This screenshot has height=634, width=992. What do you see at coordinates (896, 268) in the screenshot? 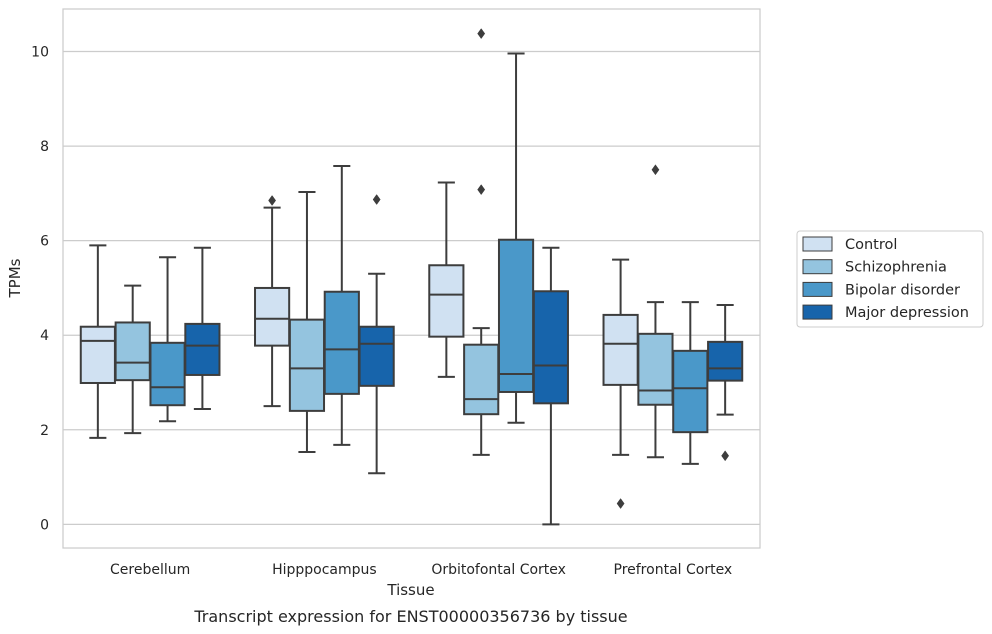
I see `legend-label: Schizophrenia` at bounding box center [896, 268].